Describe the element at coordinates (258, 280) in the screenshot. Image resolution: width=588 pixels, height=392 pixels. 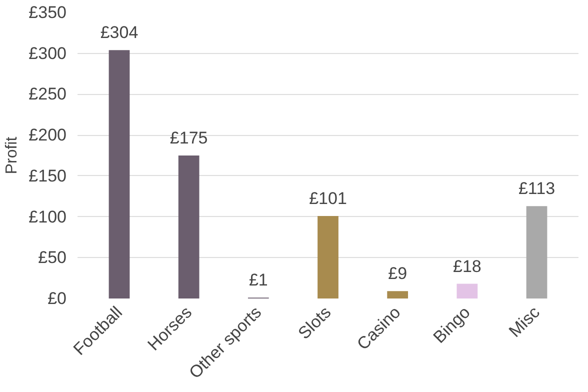
I see `data-label: £1` at that location.